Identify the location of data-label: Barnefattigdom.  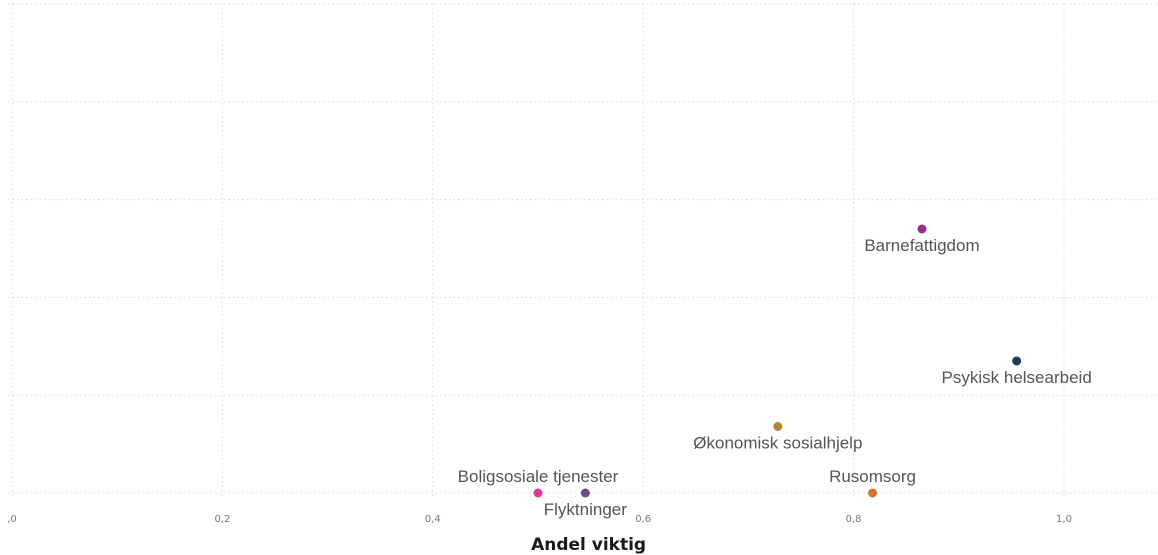
(921, 245).